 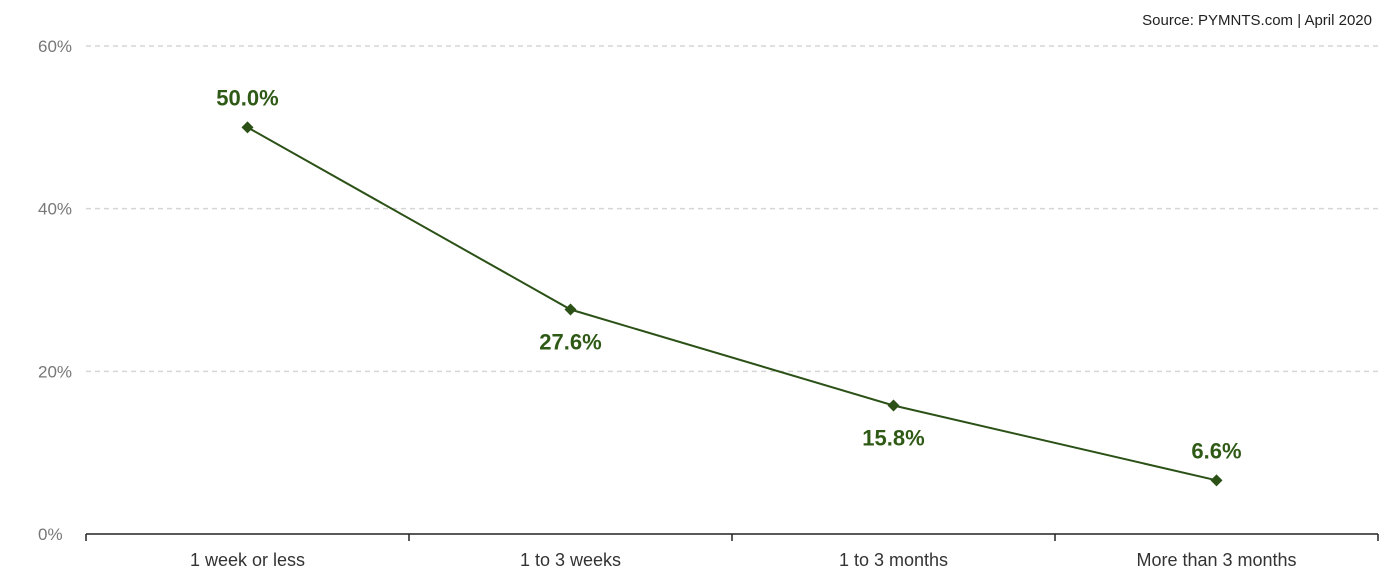 What do you see at coordinates (1216, 560) in the screenshot?
I see `x-tick-label: More than 3 months` at bounding box center [1216, 560].